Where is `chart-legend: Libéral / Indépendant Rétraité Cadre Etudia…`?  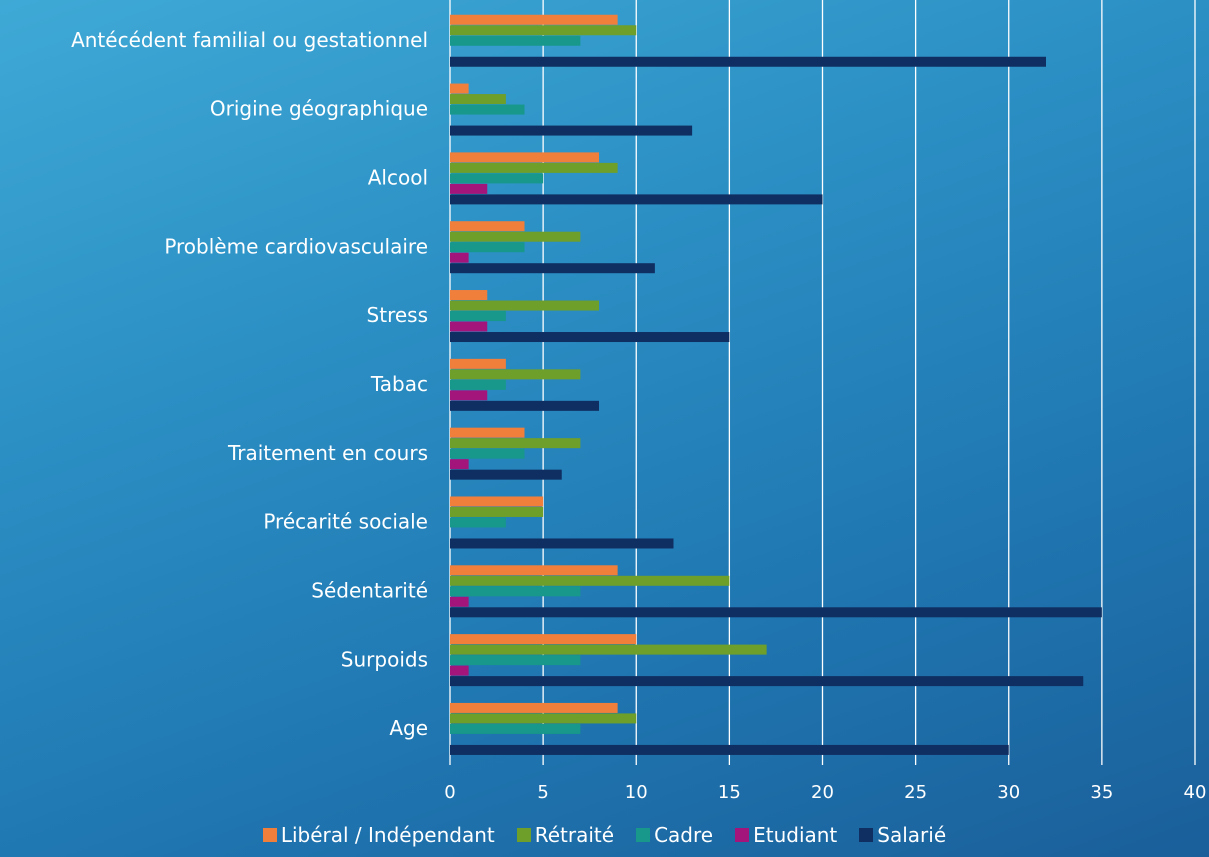 chart-legend: Libéral / Indépendant Rétraité Cadre Etudia… is located at coordinates (604, 835).